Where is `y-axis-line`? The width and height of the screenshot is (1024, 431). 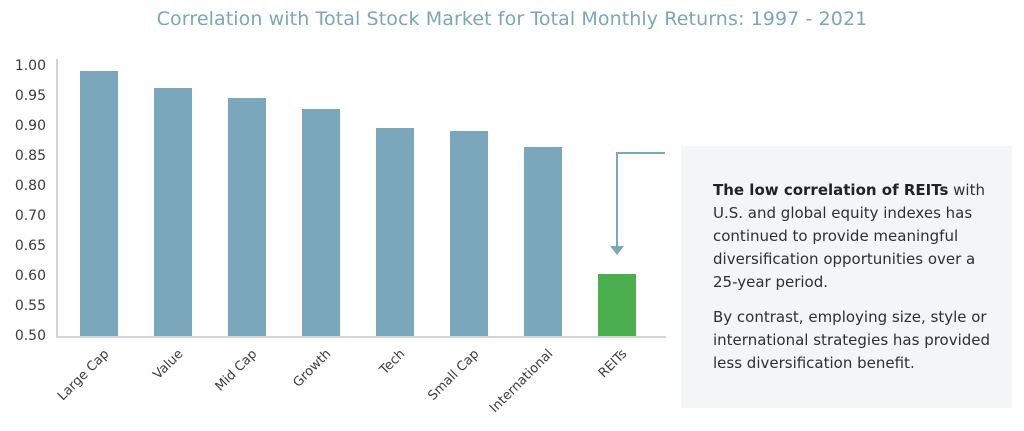
y-axis-line is located at coordinates (57, 198).